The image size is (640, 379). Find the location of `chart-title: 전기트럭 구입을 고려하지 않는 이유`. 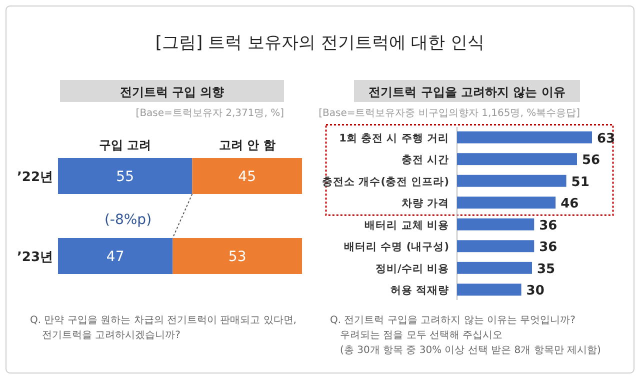

chart-title: 전기트럭 구입을 고려하지 않는 이유 is located at coordinates (467, 92).